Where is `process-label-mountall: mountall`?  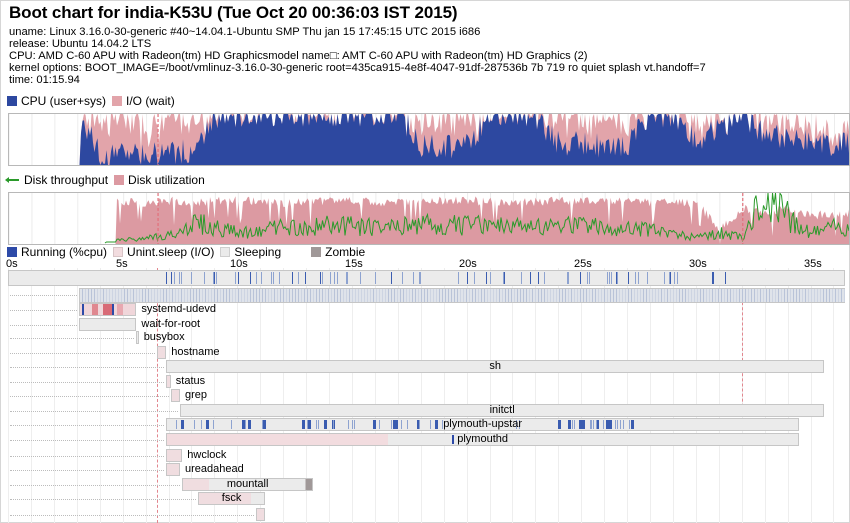
process-label-mountall: mountall is located at coordinates (247, 484).